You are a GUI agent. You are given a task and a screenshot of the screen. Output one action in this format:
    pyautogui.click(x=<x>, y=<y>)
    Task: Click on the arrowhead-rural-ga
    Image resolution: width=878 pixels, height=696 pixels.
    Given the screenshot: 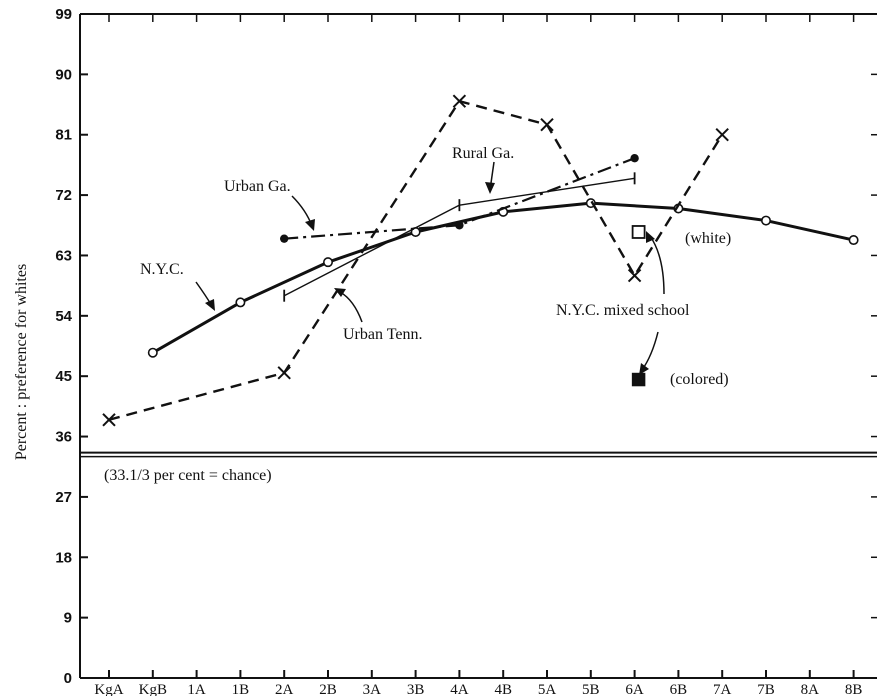 What is the action you would take?
    pyautogui.click(x=490, y=188)
    